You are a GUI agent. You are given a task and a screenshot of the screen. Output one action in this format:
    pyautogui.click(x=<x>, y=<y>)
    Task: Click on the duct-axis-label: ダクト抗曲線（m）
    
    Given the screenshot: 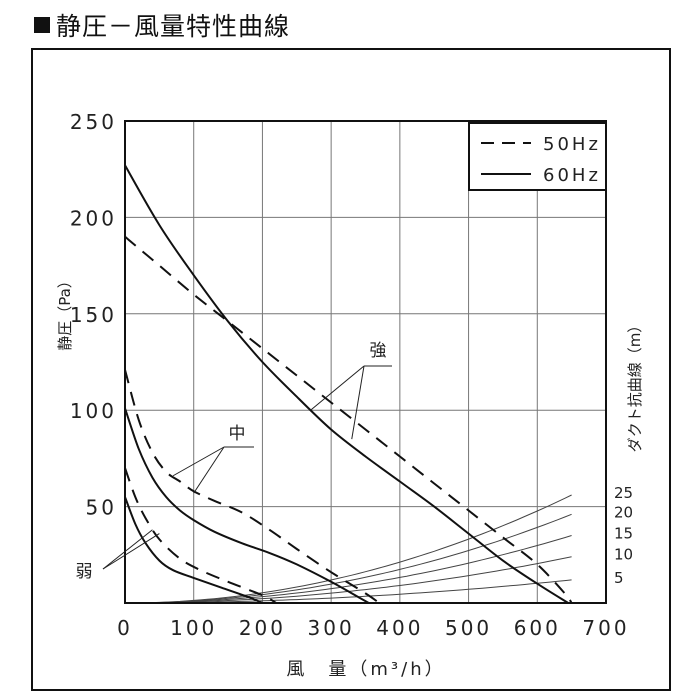 What is the action you would take?
    pyautogui.click(x=635, y=385)
    